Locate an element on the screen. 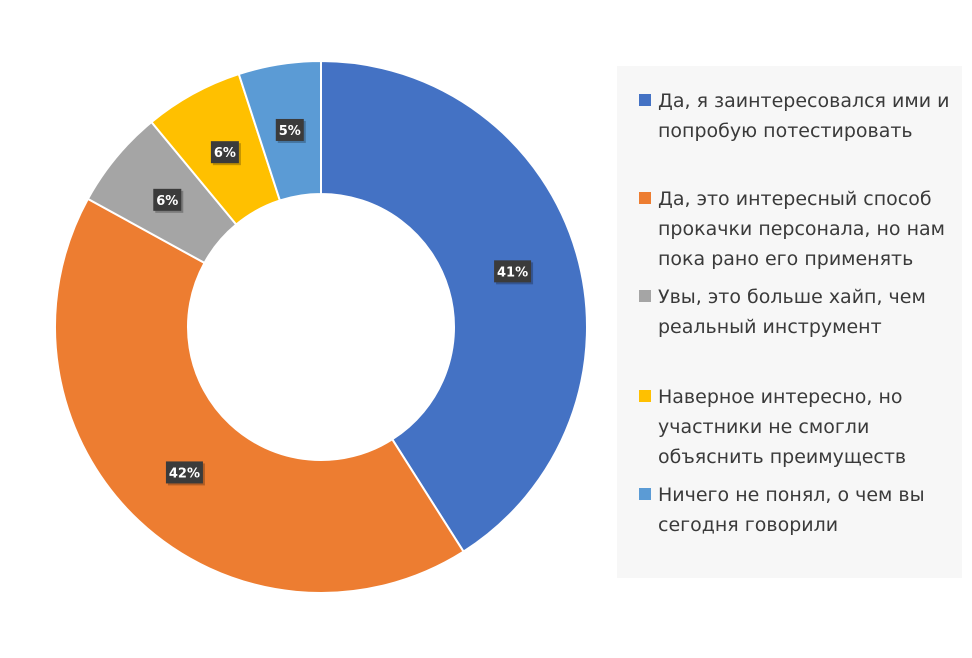 The height and width of the screenshot is (658, 972). data-label-text: 42% is located at coordinates (184, 473).